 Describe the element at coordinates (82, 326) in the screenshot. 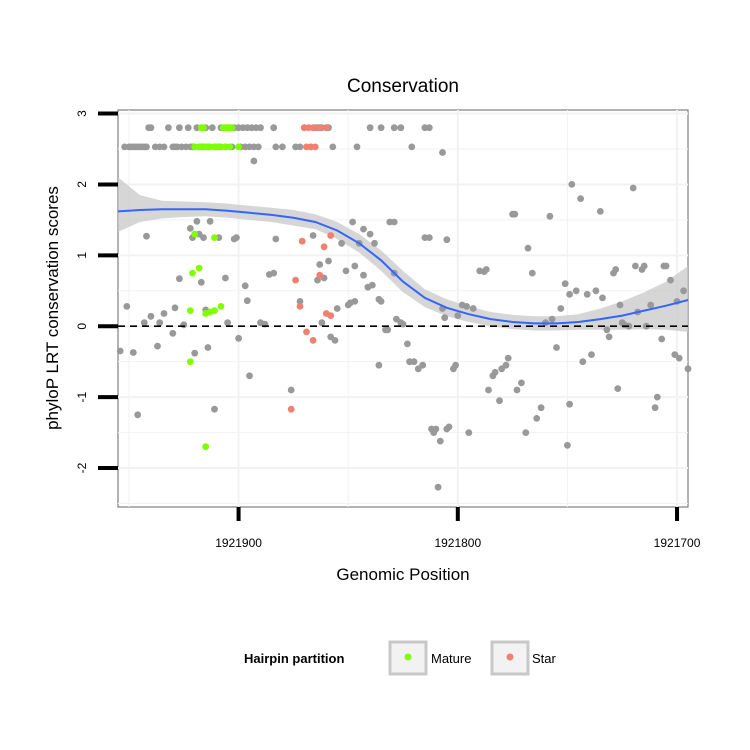

I see `y-tick-label: 0` at that location.